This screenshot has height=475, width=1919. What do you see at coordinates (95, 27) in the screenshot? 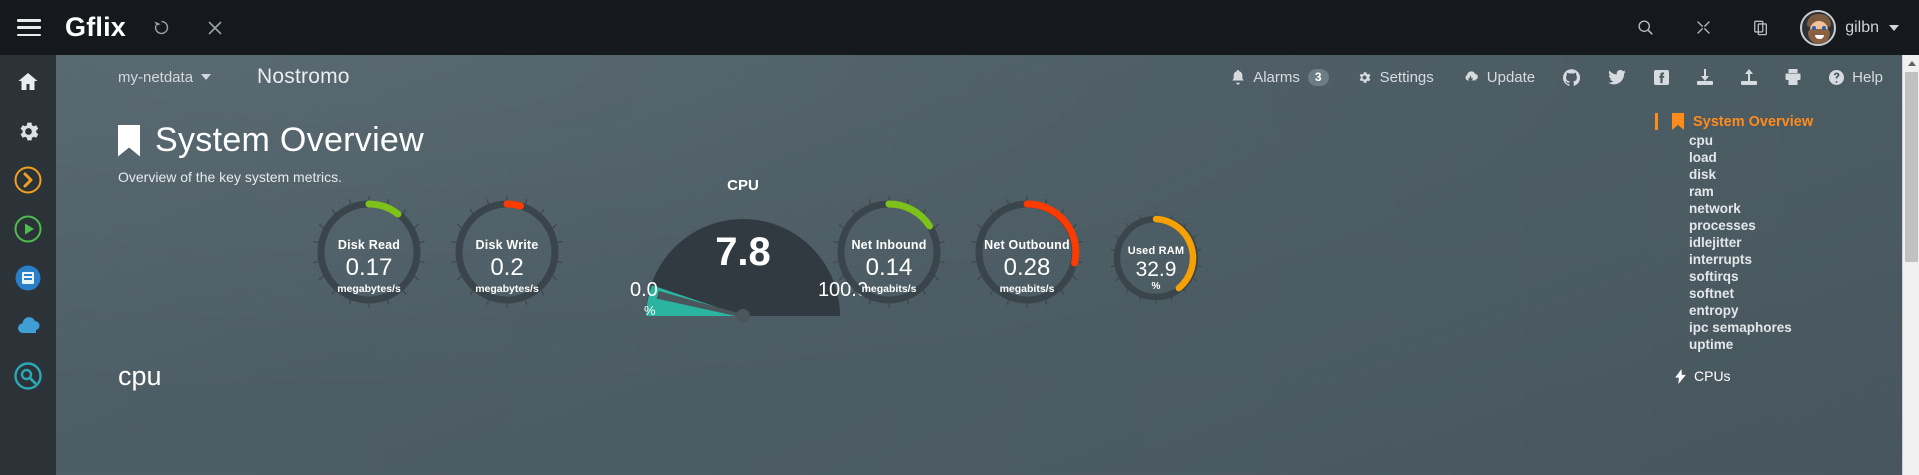
I see `brand-logo: Gflix` at bounding box center [95, 27].